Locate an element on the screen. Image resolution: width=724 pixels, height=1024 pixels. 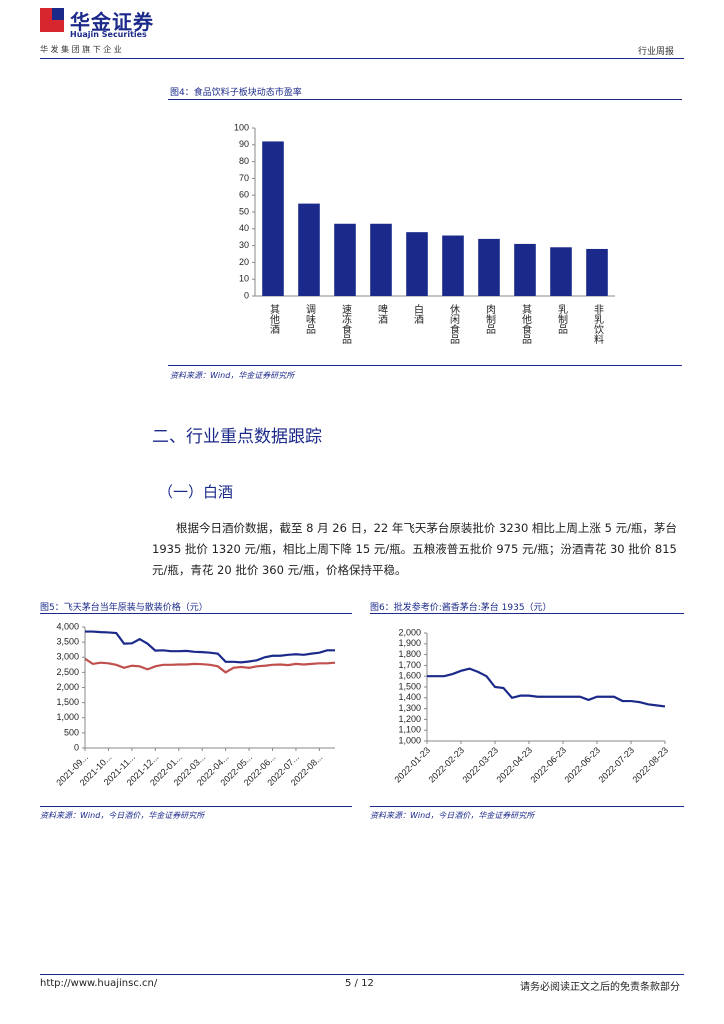
figure-title: 图5：飞天茅台当年原装与散装价格（元） is located at coordinates (124, 608).